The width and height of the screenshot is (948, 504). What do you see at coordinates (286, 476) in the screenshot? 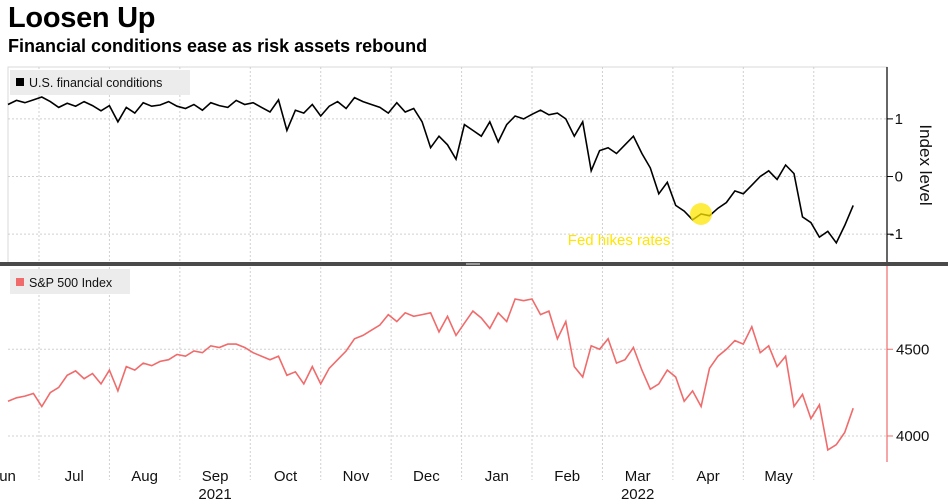
I see `x-tick-label: Oct` at bounding box center [286, 476].